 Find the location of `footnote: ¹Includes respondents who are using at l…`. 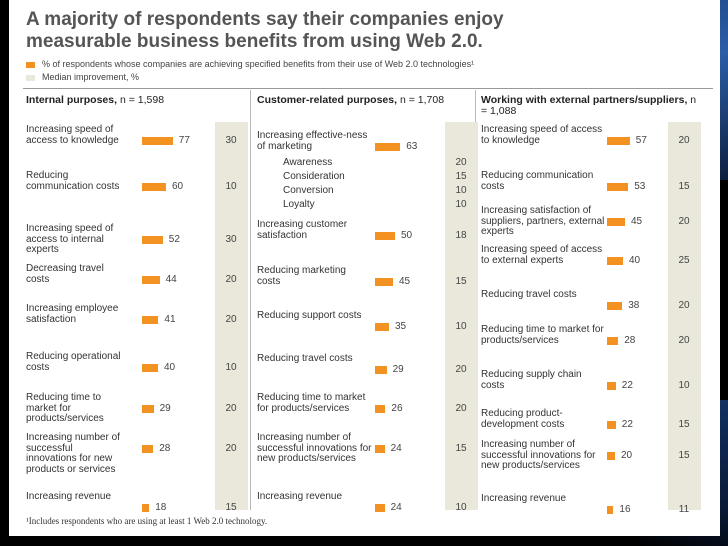

footnote: ¹Includes respondents who are using at l… is located at coordinates (147, 521).